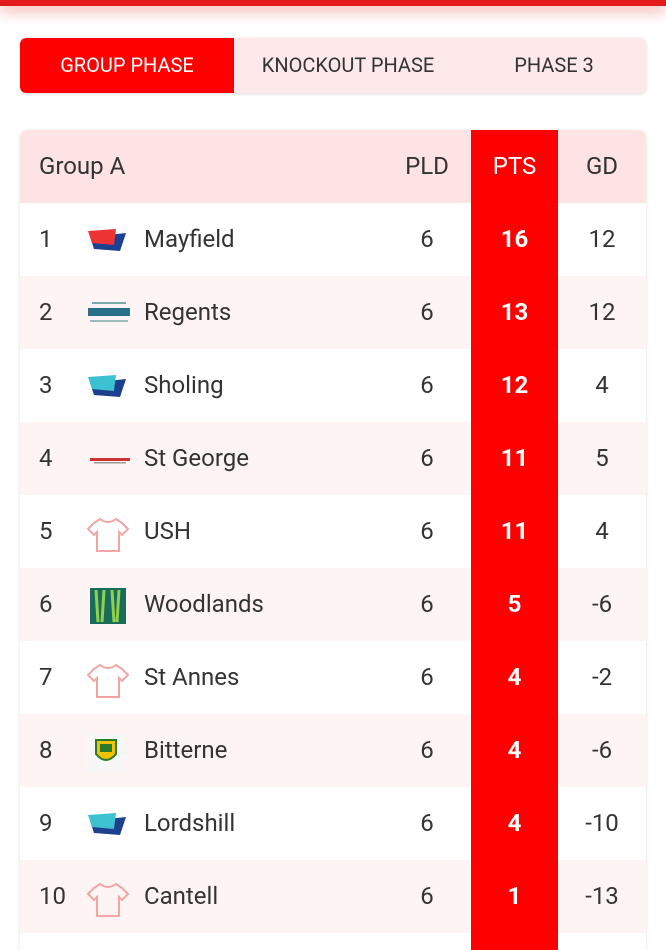  I want to click on team-name: Lordshill, so click(190, 823).